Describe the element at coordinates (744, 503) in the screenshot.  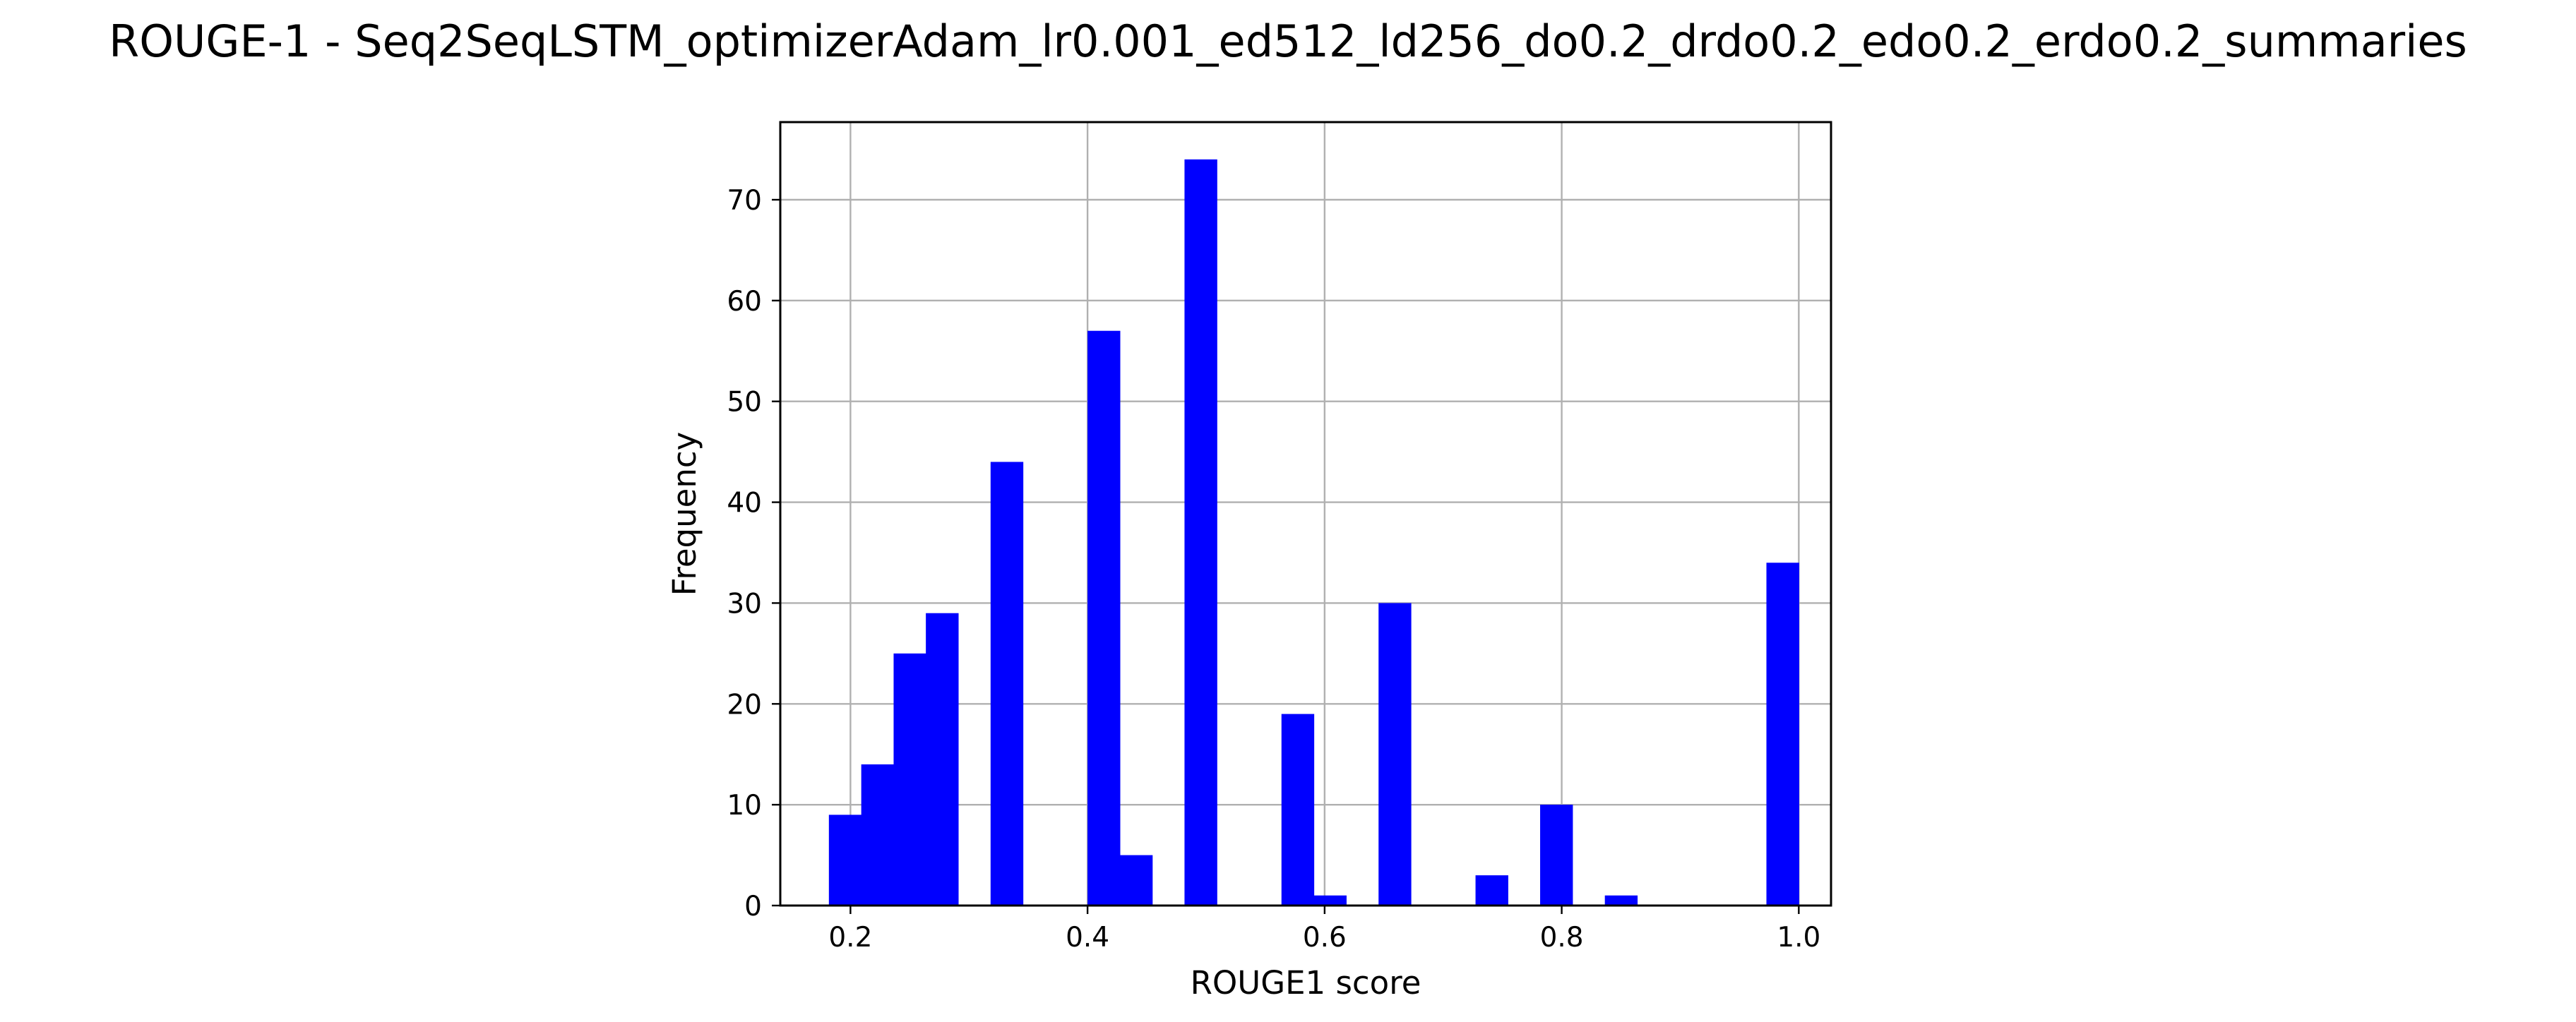
I see `y-tick-label: 40` at that location.